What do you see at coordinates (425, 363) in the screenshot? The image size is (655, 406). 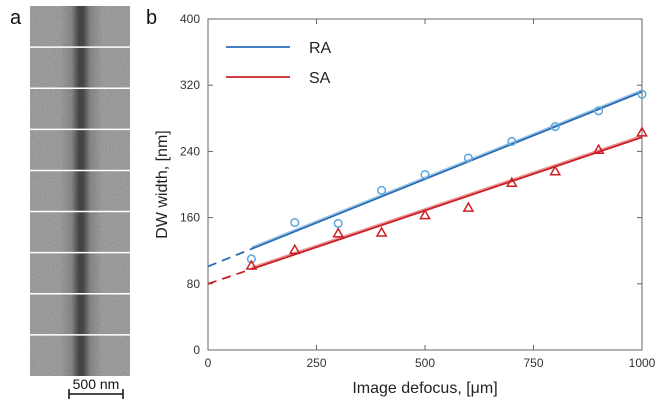 I see `x-tick-label: 500` at bounding box center [425, 363].